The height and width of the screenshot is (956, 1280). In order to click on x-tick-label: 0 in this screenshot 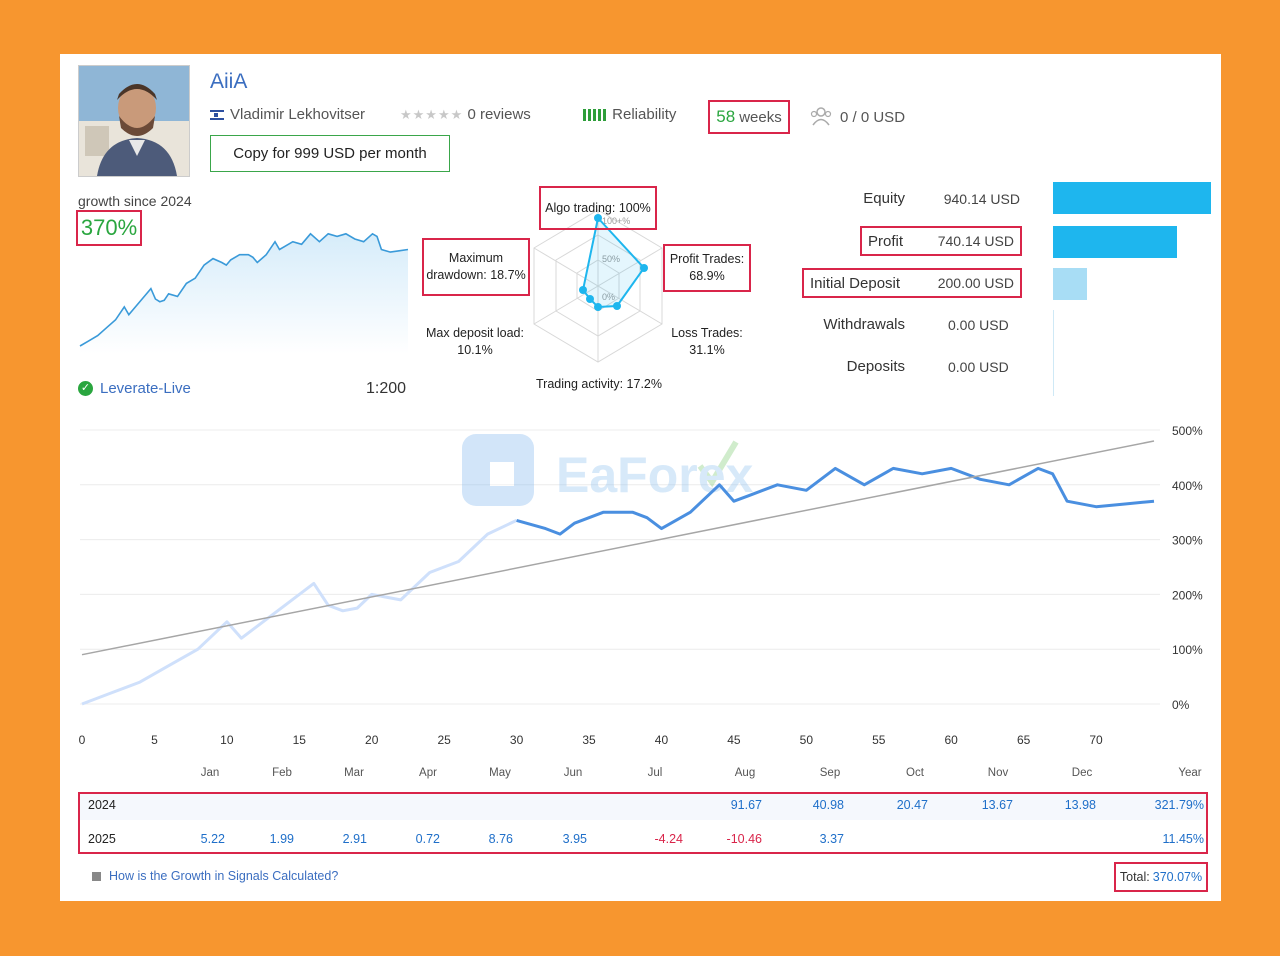, I will do `click(82, 740)`.